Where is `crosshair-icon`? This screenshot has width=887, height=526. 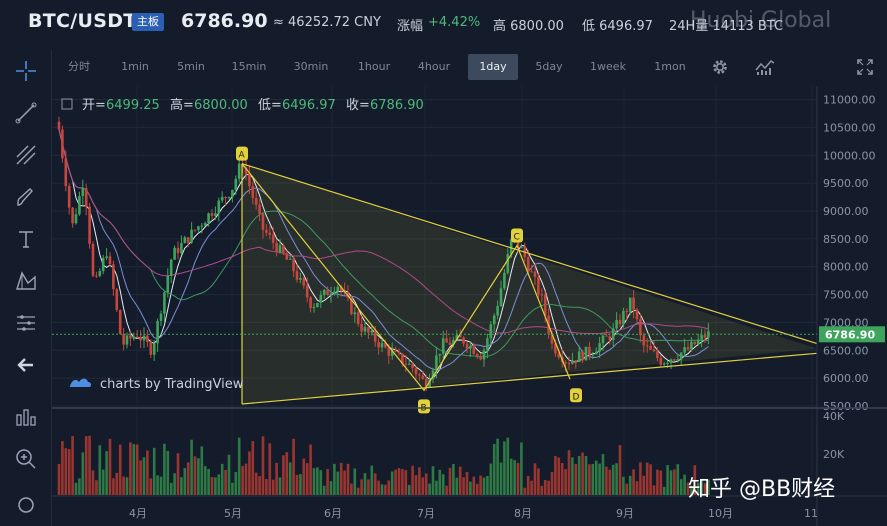
crosshair-icon is located at coordinates (26, 71).